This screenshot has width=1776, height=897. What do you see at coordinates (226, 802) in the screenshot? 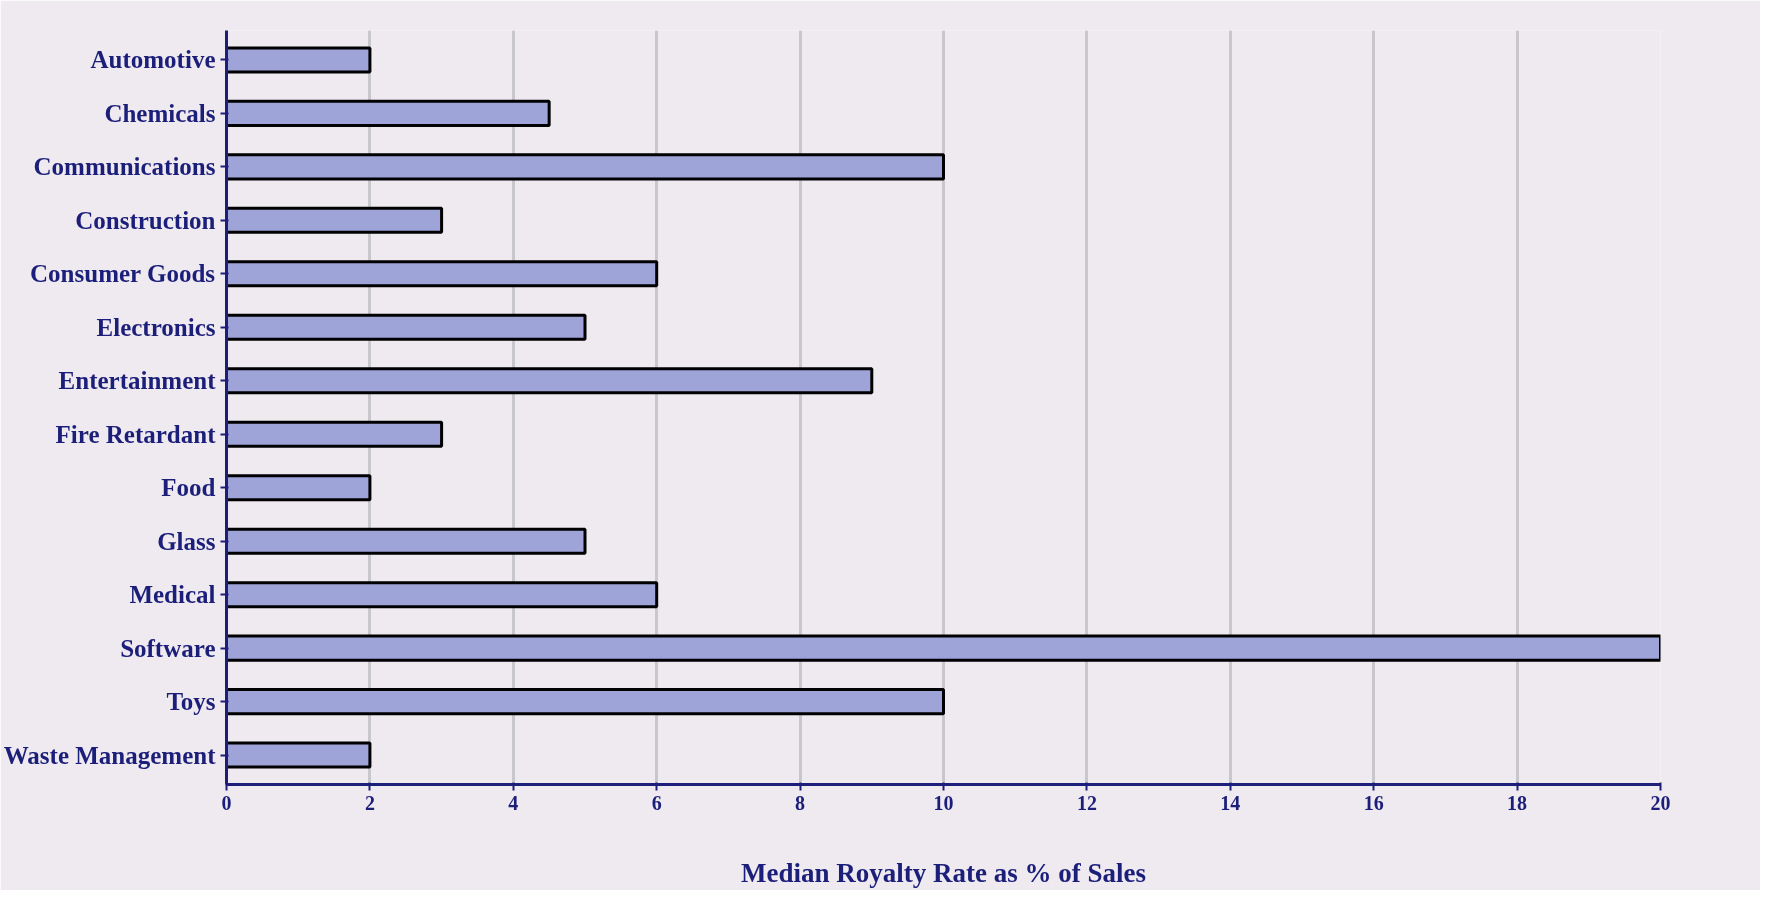
I see `x-tick-label: 0` at bounding box center [226, 802].